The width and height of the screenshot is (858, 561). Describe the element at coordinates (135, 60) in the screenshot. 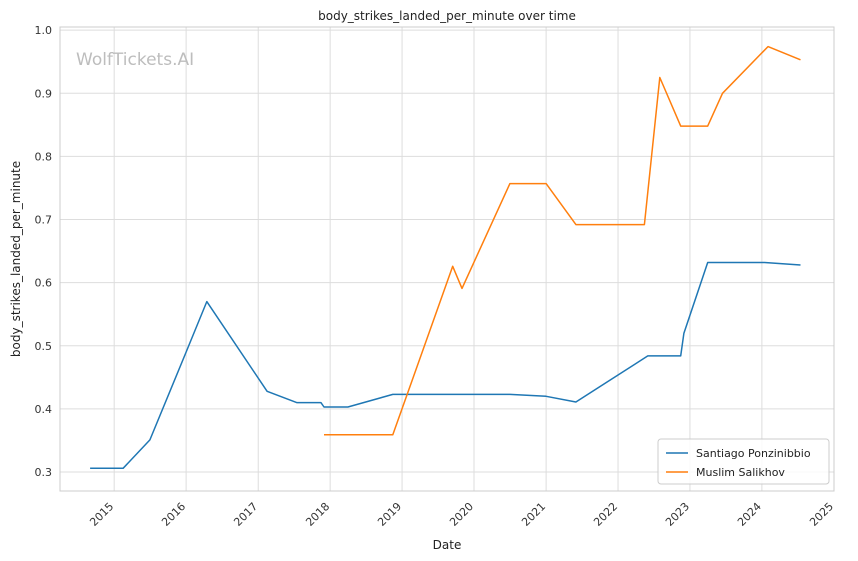

I see `watermark: WolfTickets.AI` at that location.